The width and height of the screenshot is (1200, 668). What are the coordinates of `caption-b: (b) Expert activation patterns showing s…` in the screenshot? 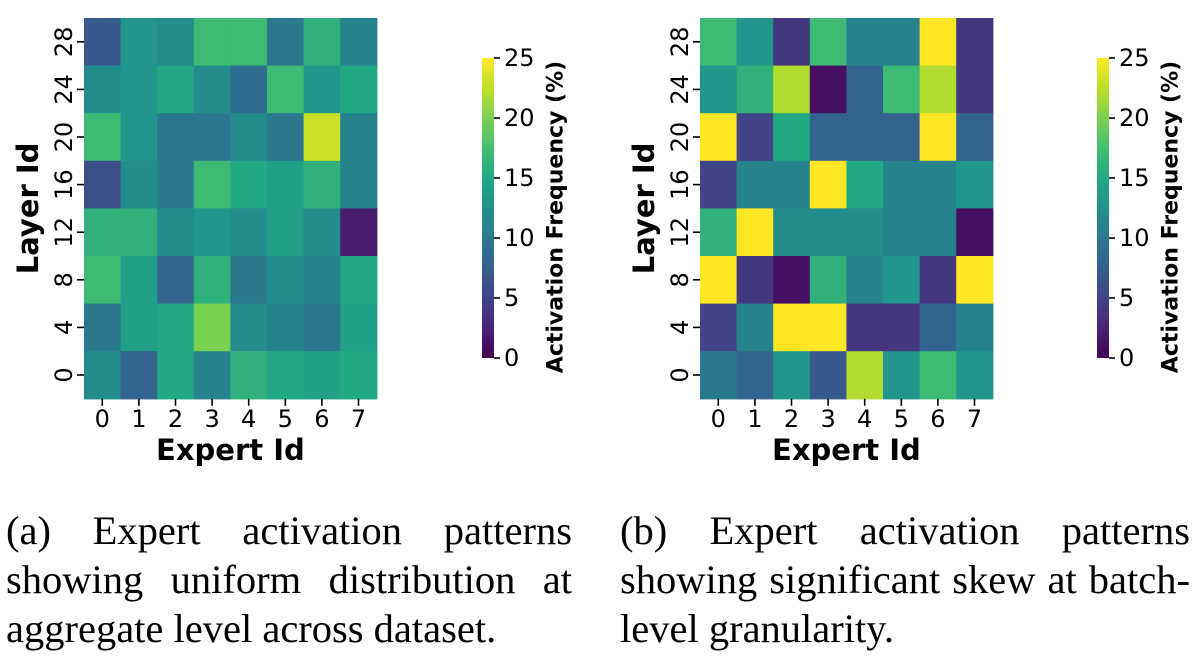 It's located at (905, 579).